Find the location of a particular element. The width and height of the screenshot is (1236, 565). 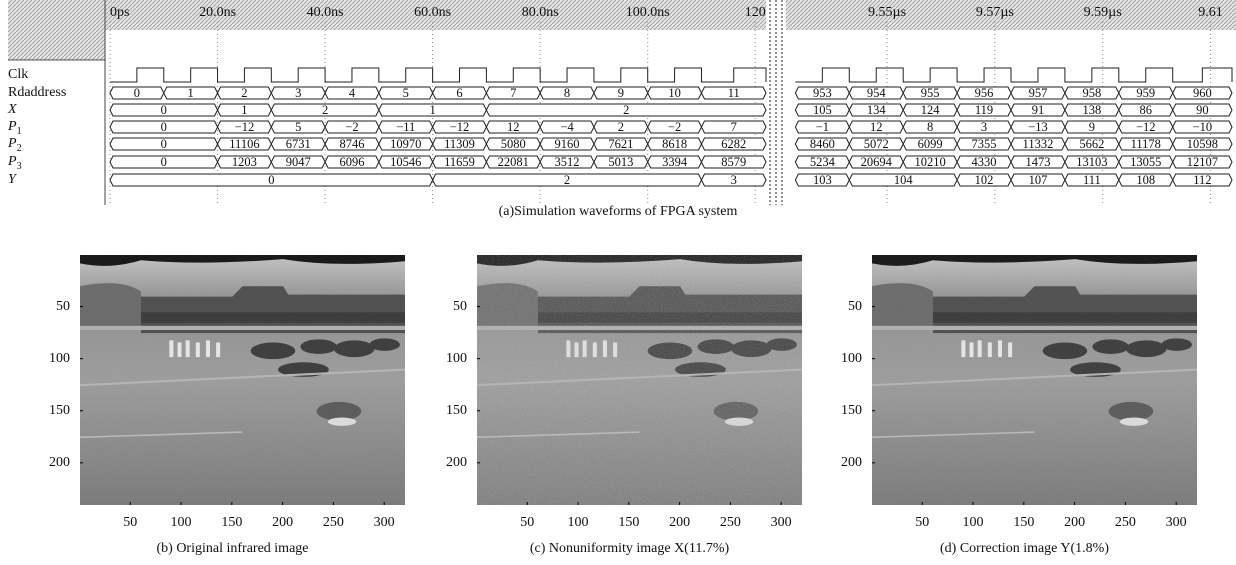

signal-name-text: Clk is located at coordinates (18, 74).